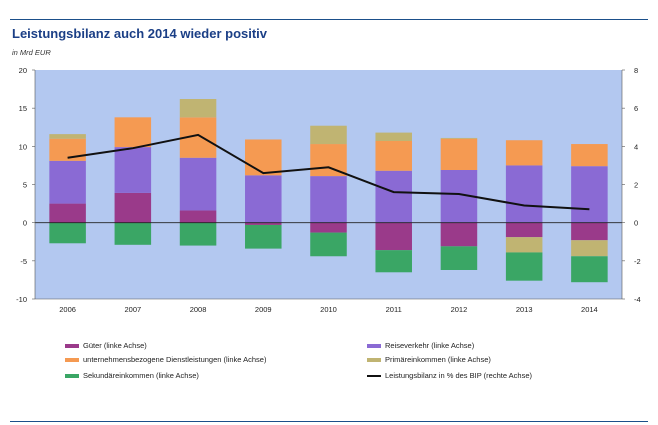  I want to click on unit-label: in Mrd EUR, so click(31, 52).